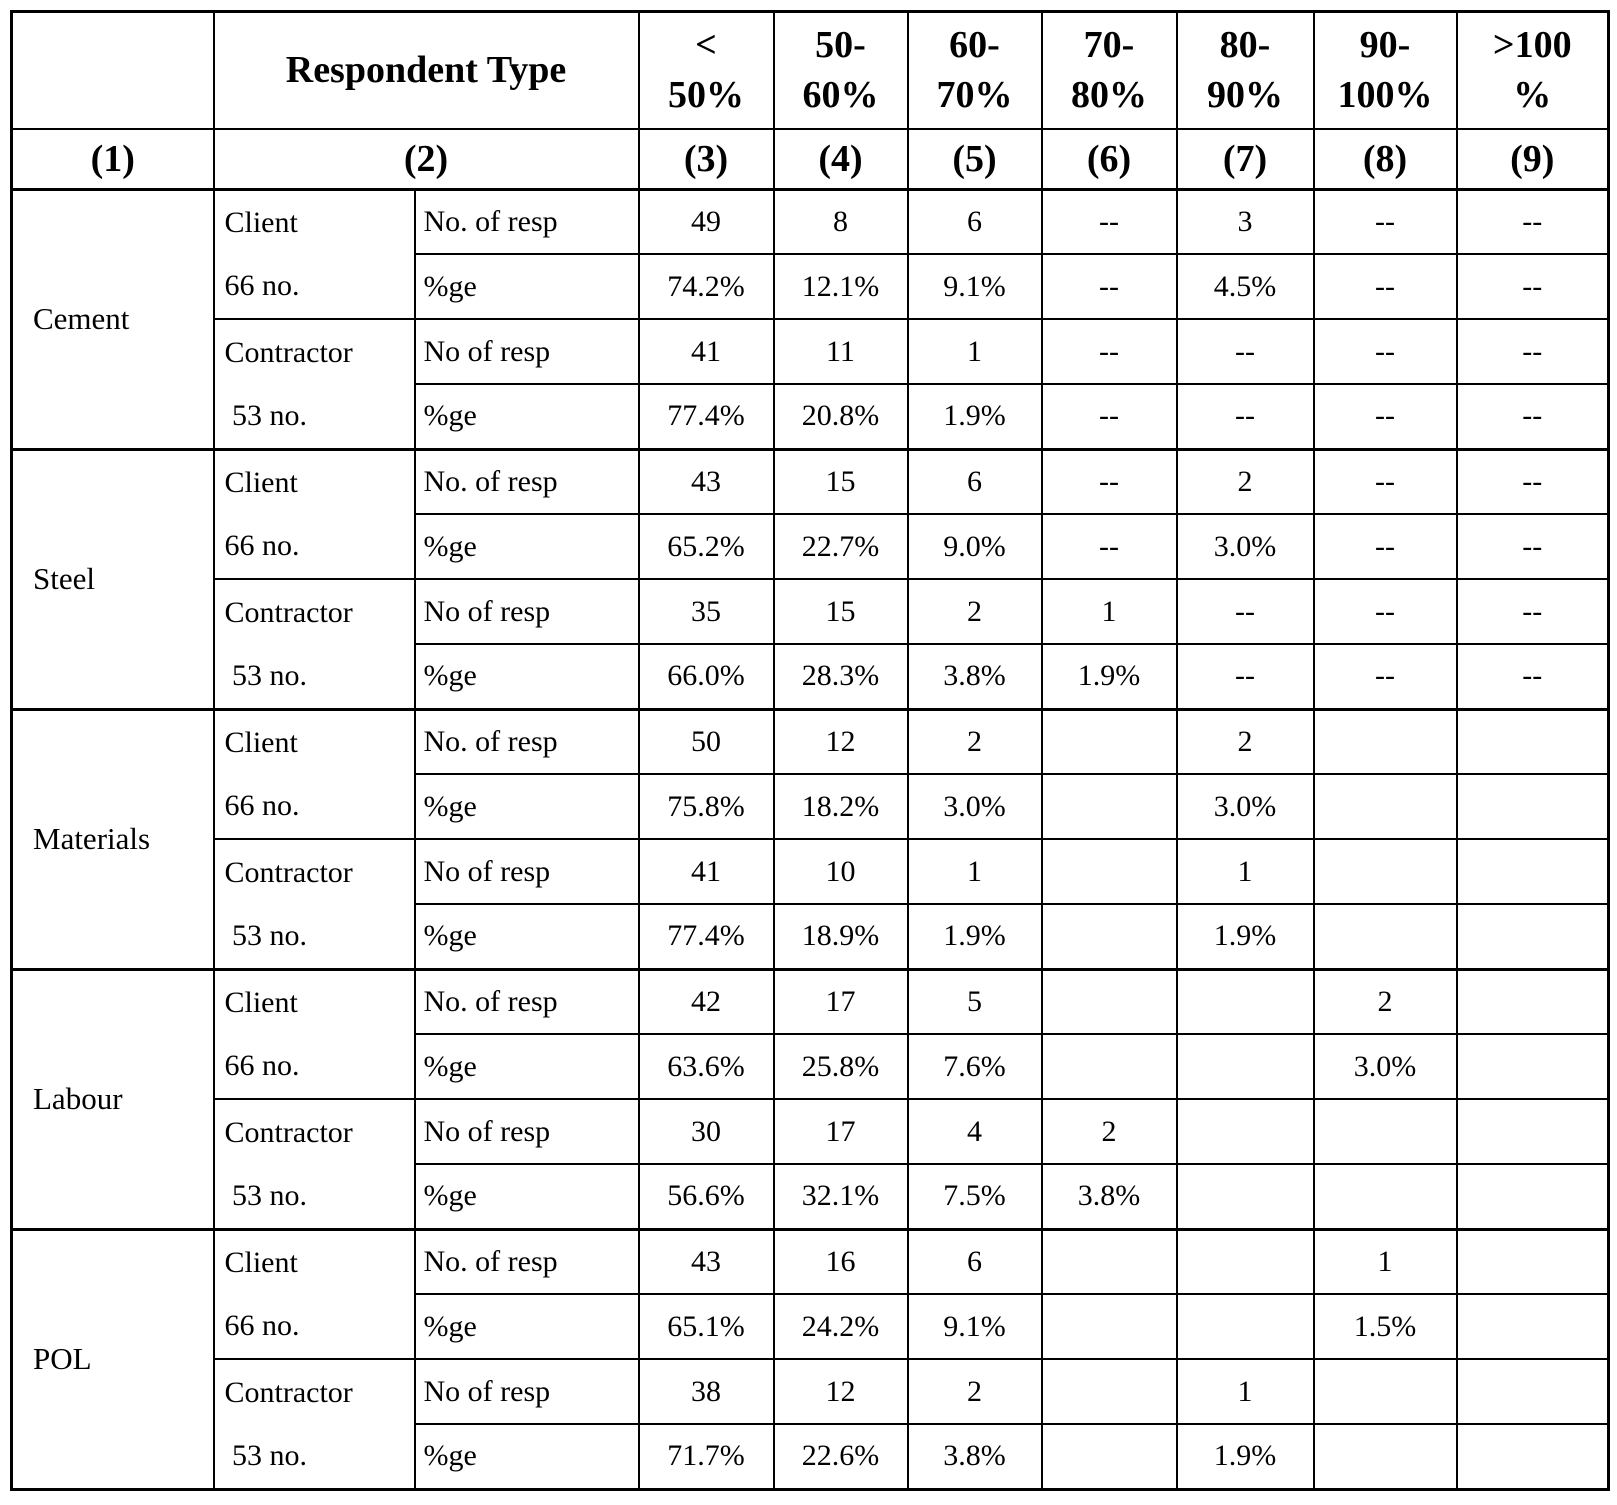 The width and height of the screenshot is (1617, 1505). I want to click on value-cell: 17, so click(840, 1001).